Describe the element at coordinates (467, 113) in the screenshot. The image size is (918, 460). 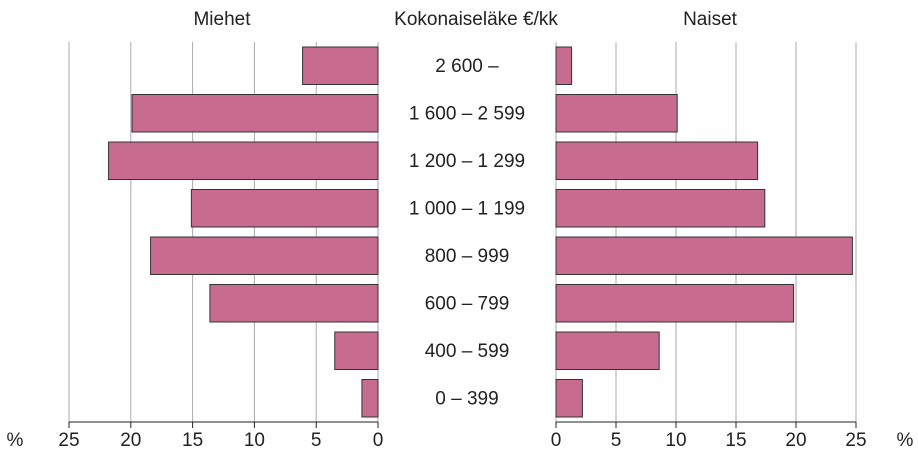
I see `category-label: 1 600 – 2 599` at that location.